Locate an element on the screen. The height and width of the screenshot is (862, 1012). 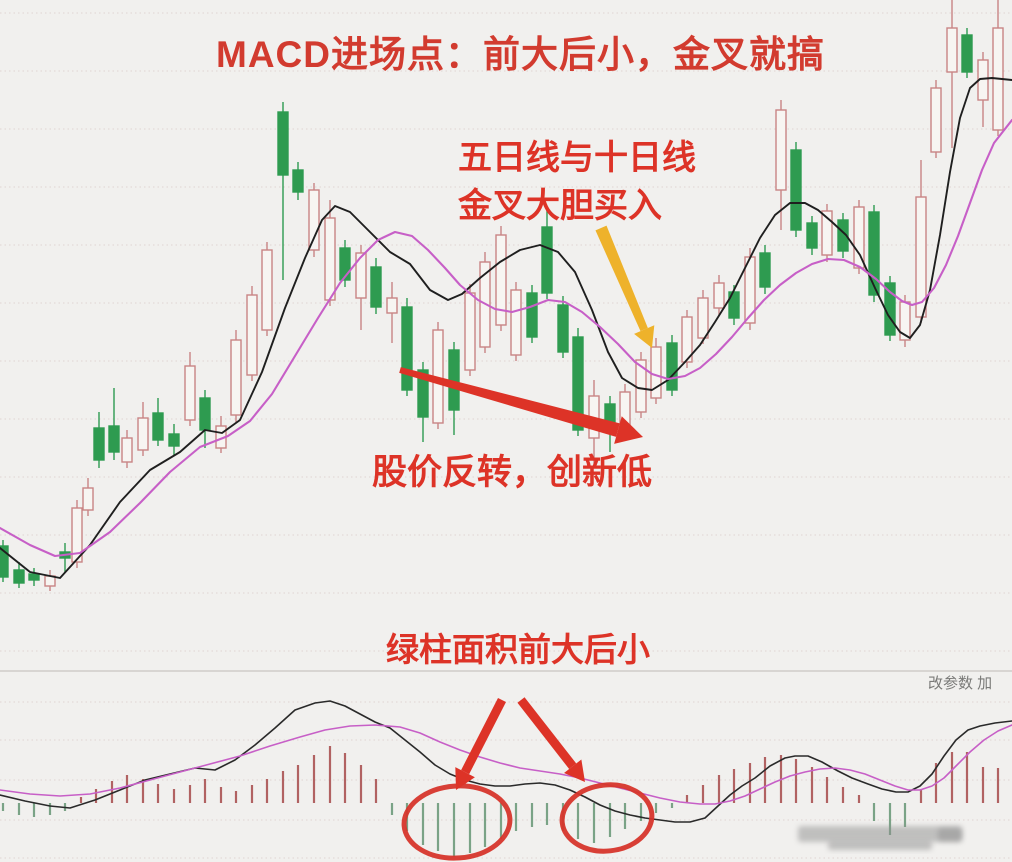
golden-cross-note-line1: 五日线与十日线 is located at coordinates (577, 158).